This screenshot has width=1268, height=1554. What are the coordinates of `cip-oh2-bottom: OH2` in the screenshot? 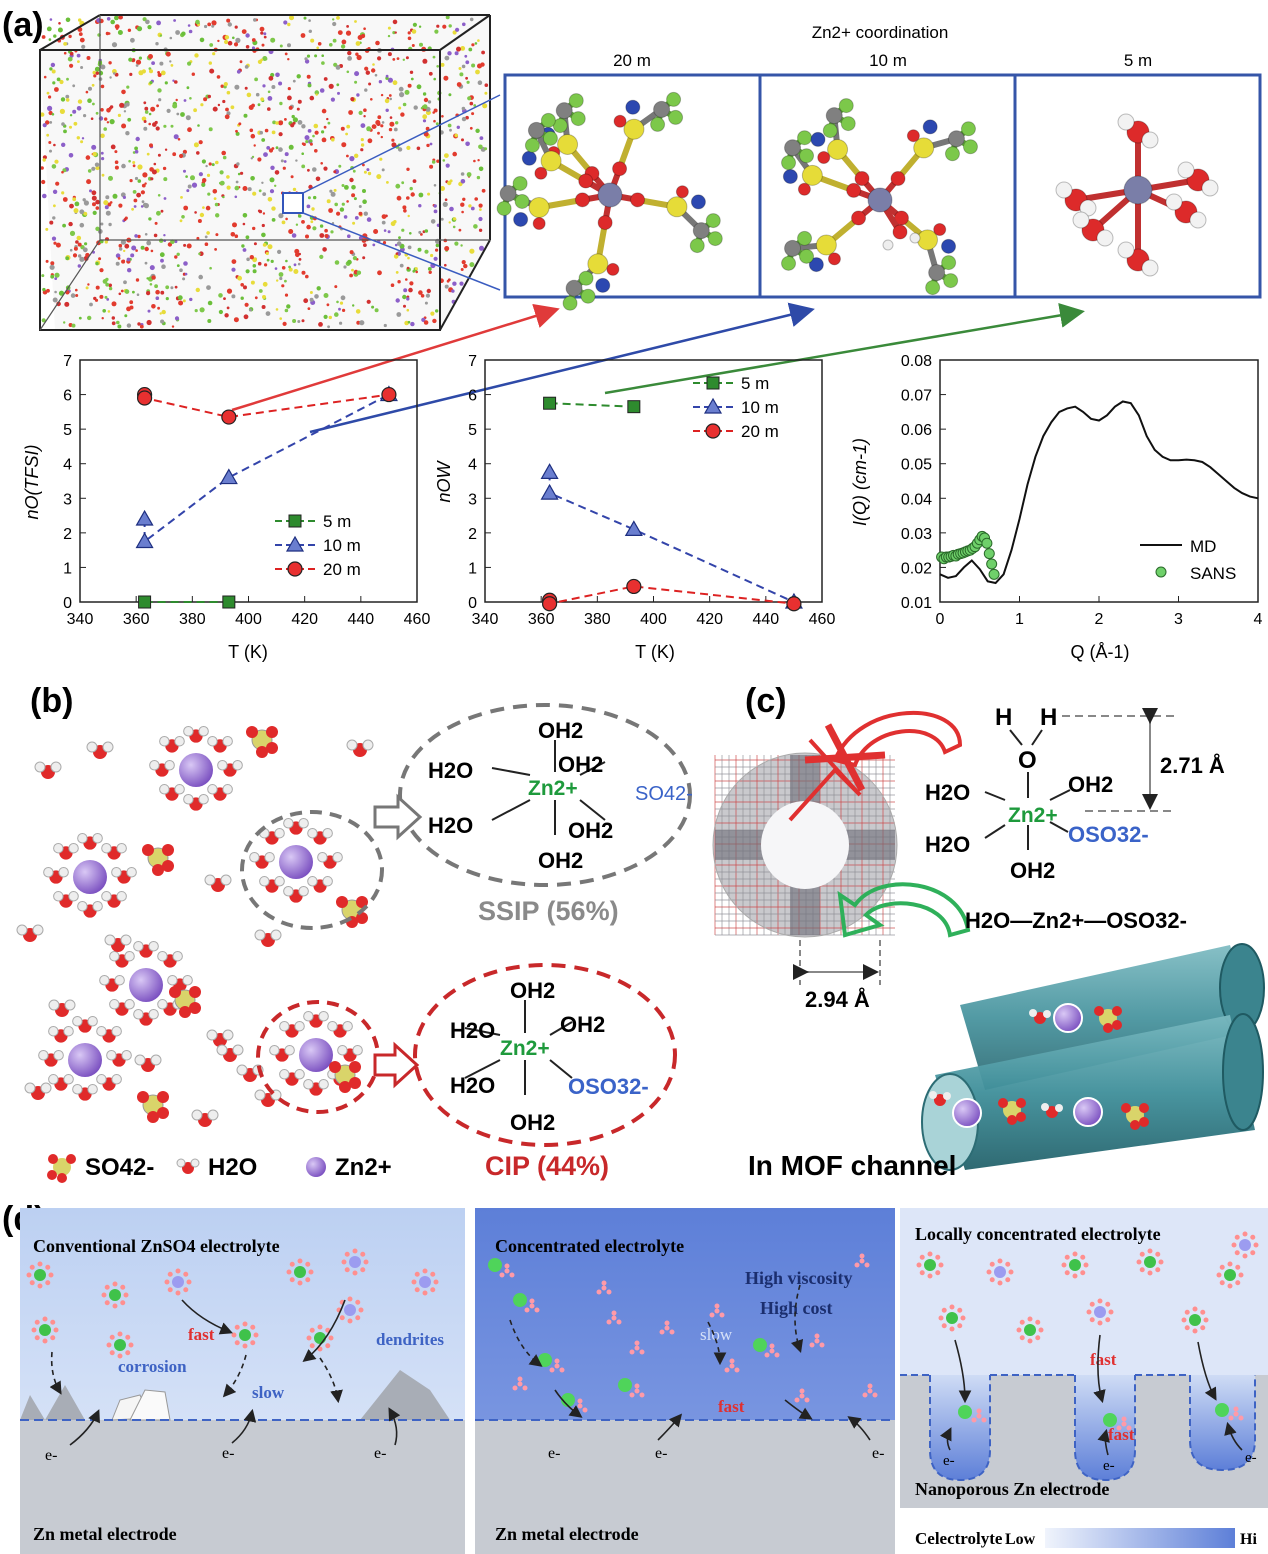 It's located at (532, 1122).